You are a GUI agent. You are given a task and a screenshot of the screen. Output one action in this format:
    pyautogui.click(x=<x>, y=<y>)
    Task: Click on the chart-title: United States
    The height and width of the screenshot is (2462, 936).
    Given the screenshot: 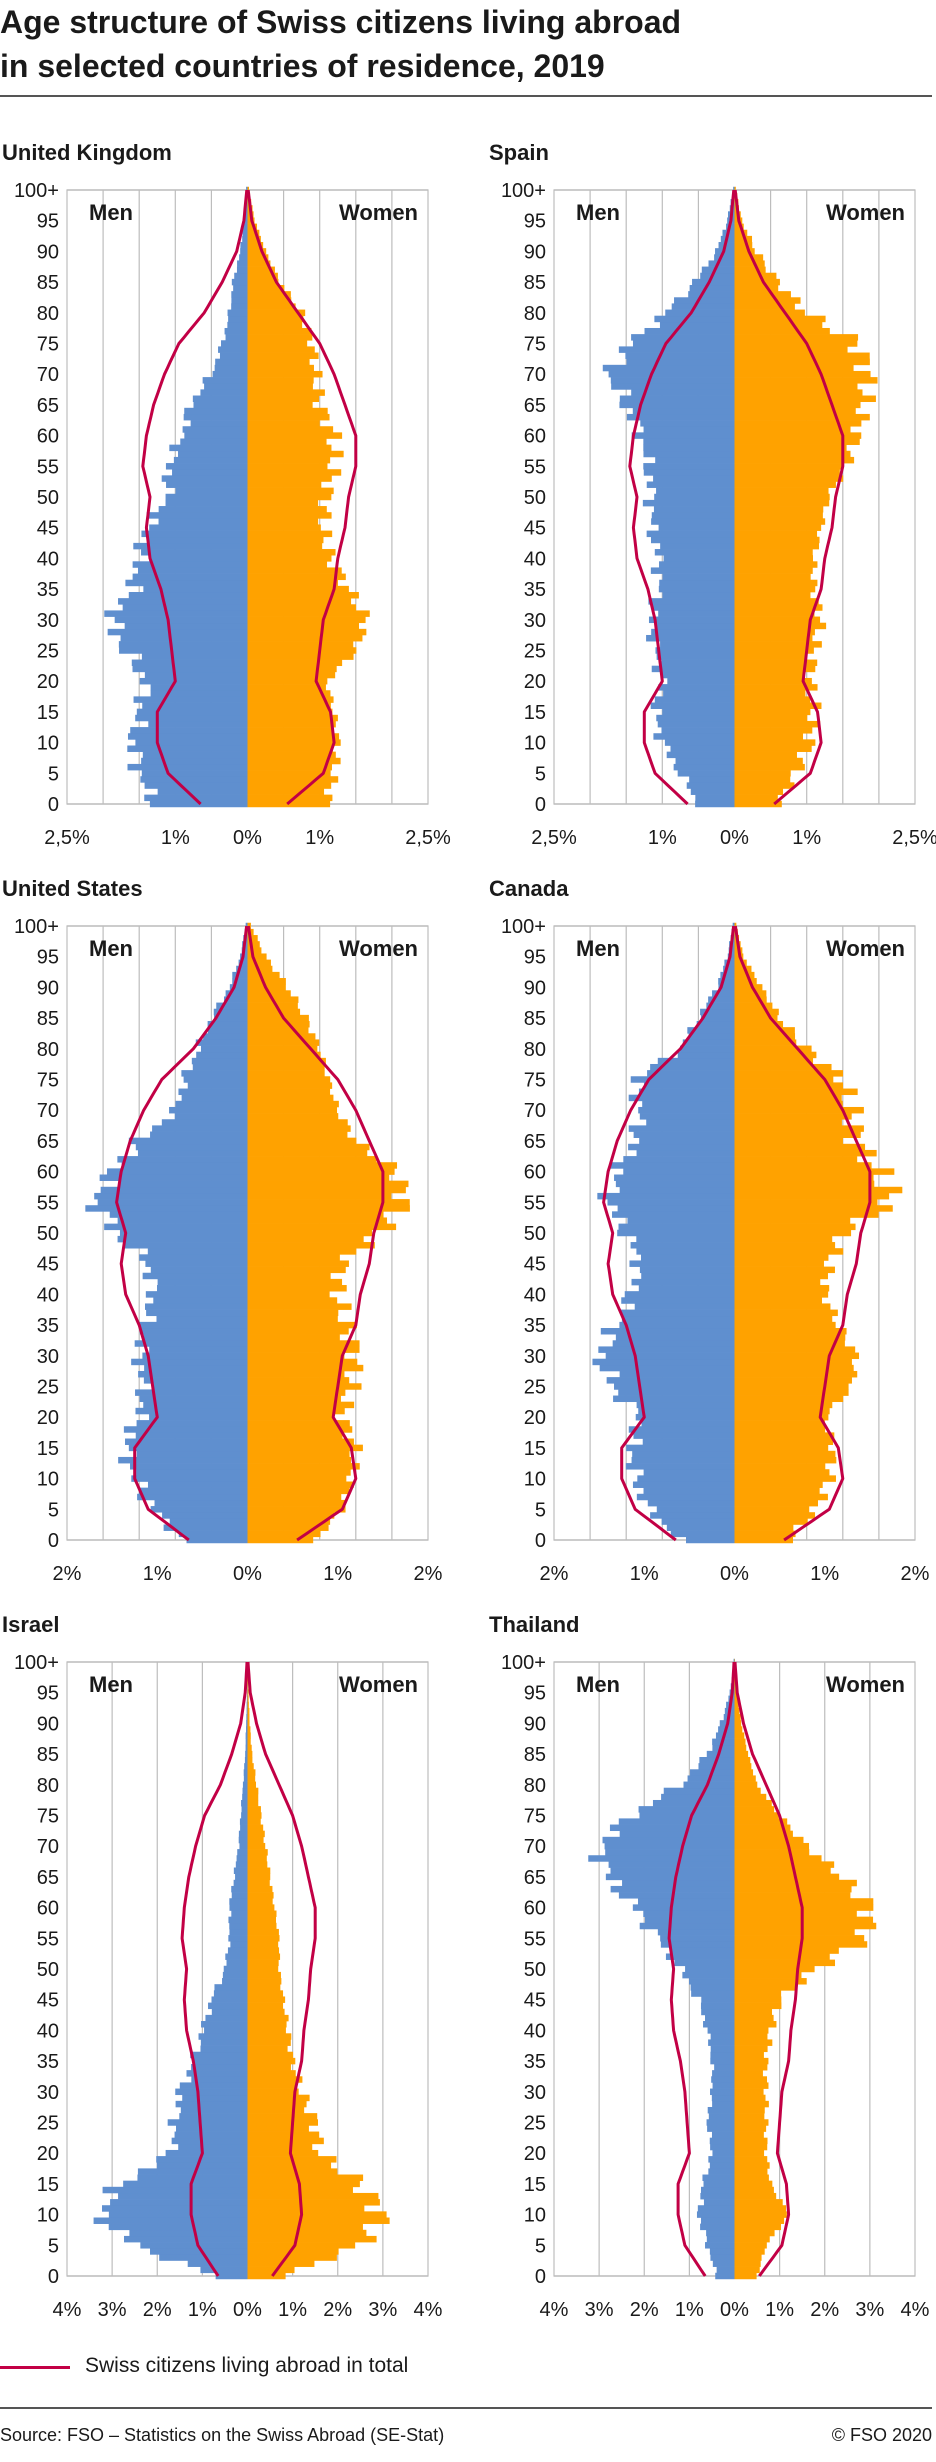 What is the action you would take?
    pyautogui.click(x=72, y=888)
    